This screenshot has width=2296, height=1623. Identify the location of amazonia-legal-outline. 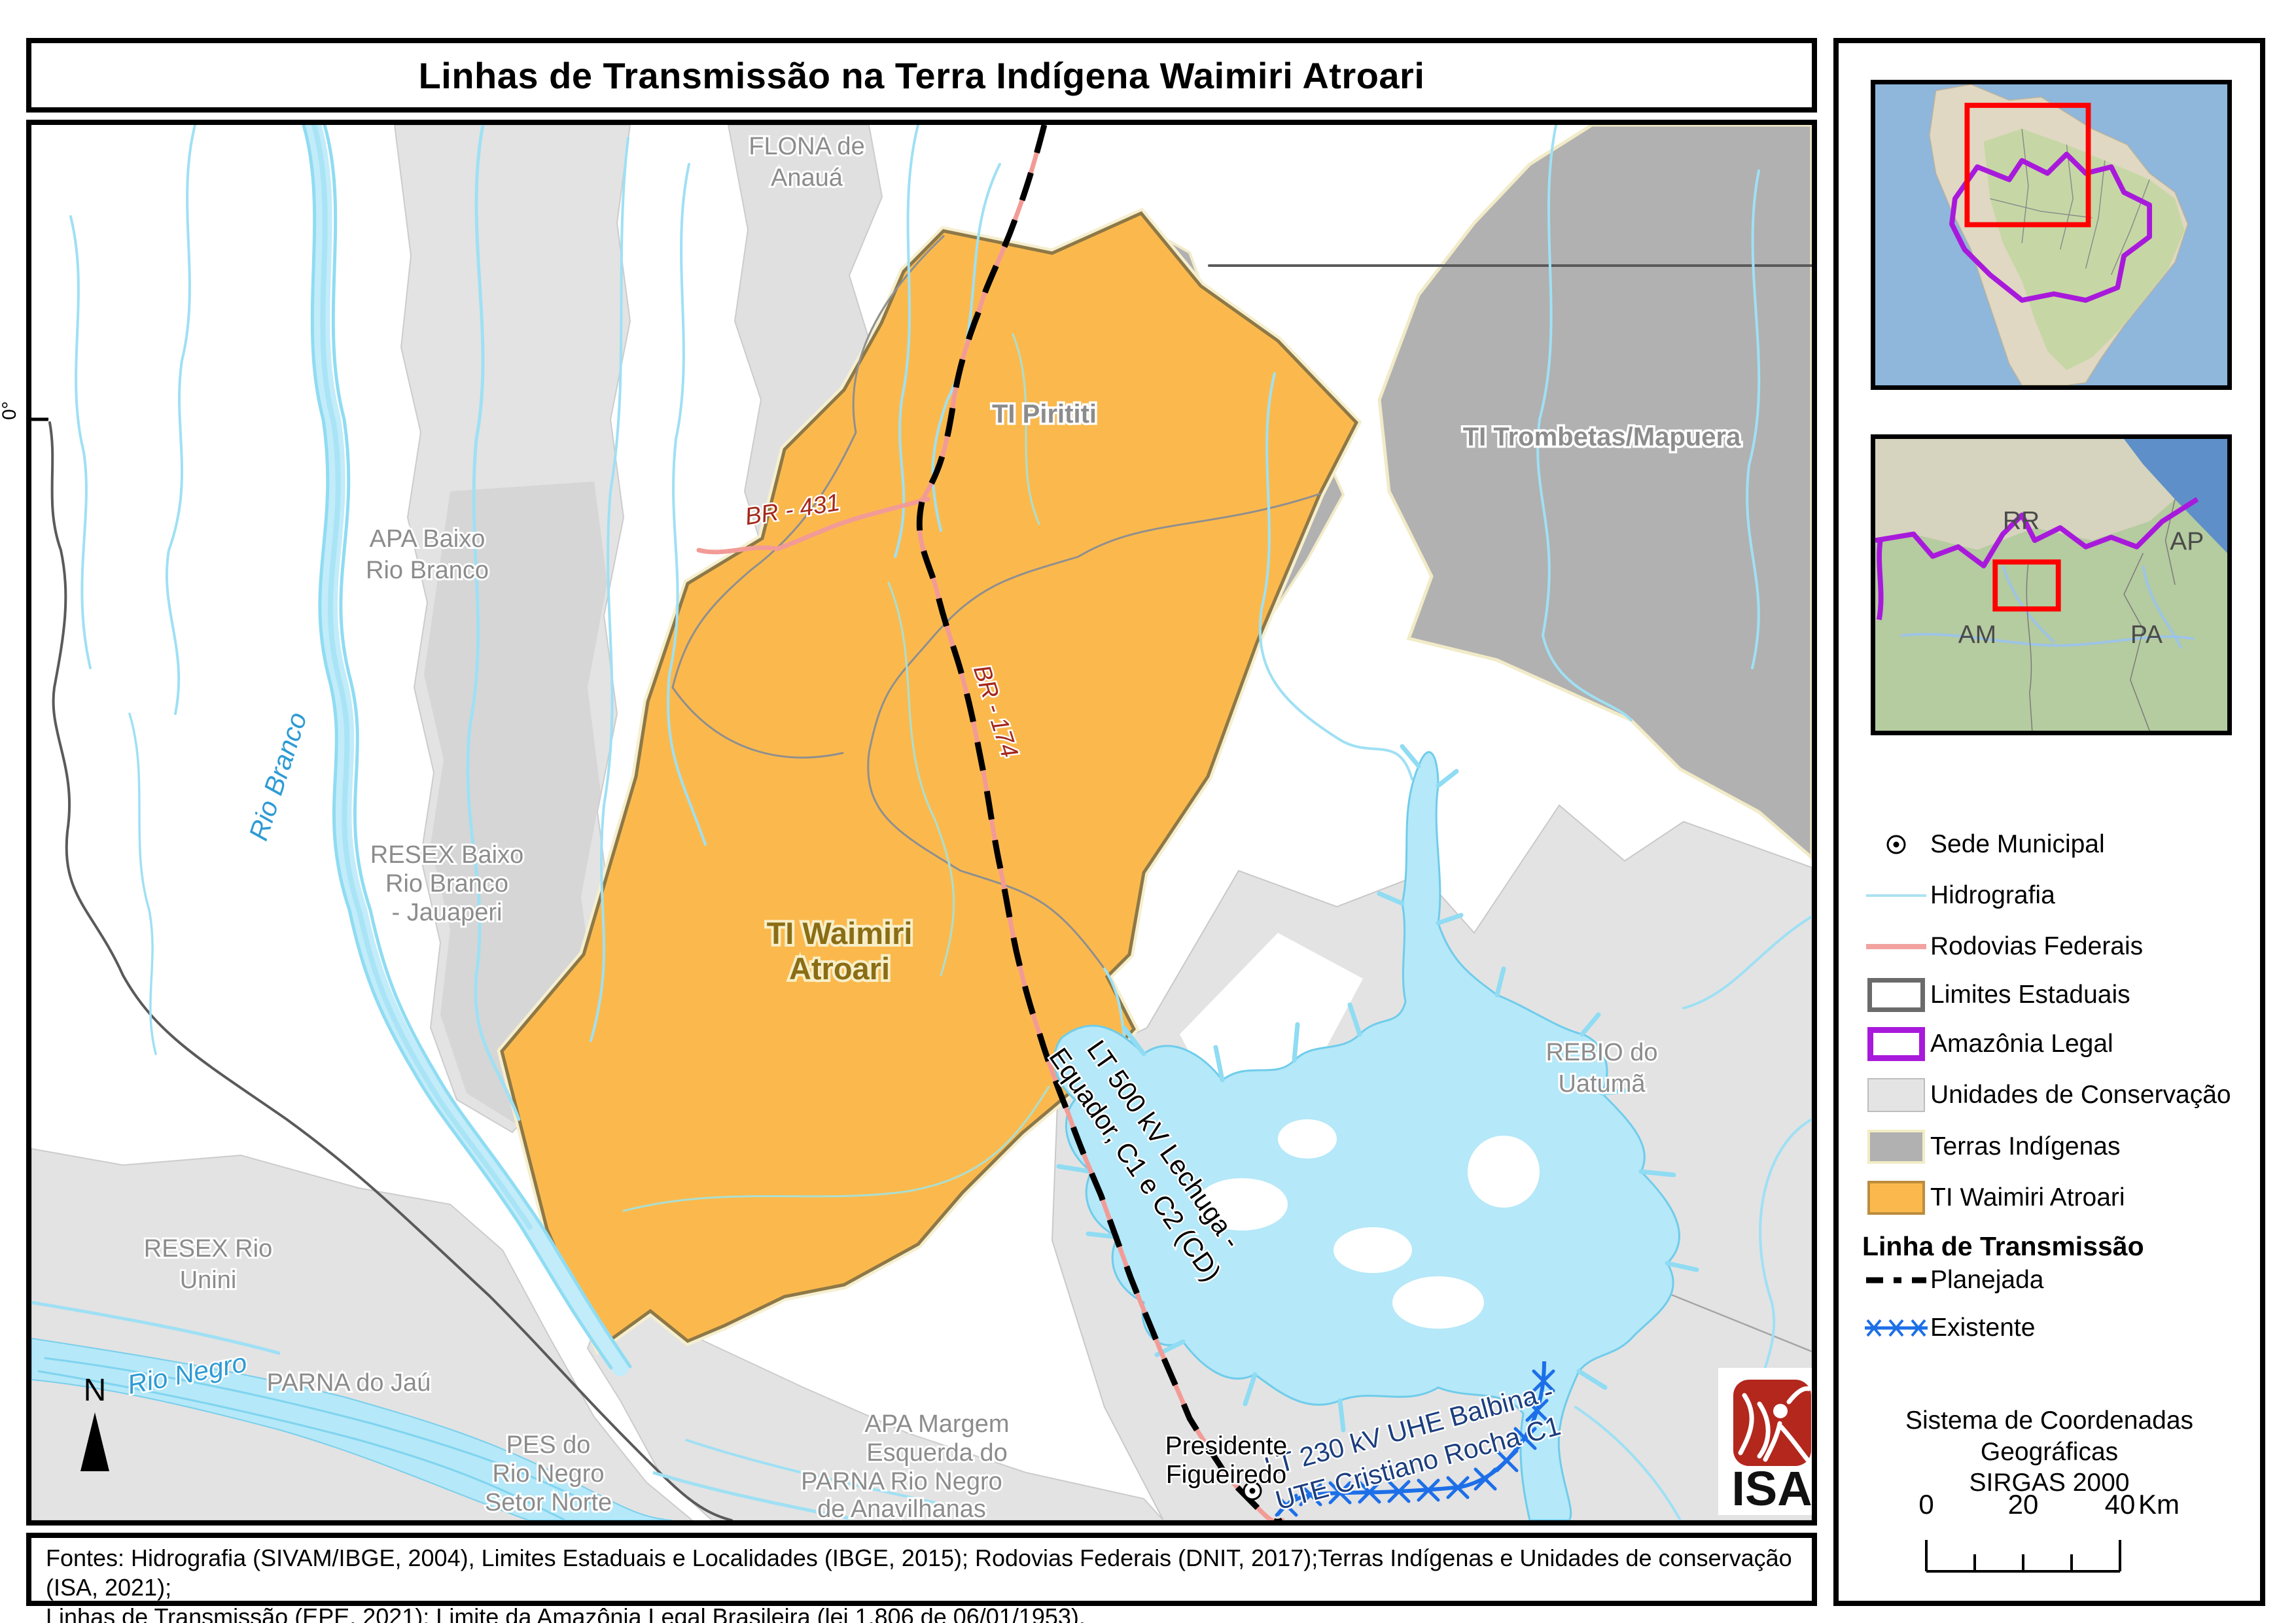
(2050, 227).